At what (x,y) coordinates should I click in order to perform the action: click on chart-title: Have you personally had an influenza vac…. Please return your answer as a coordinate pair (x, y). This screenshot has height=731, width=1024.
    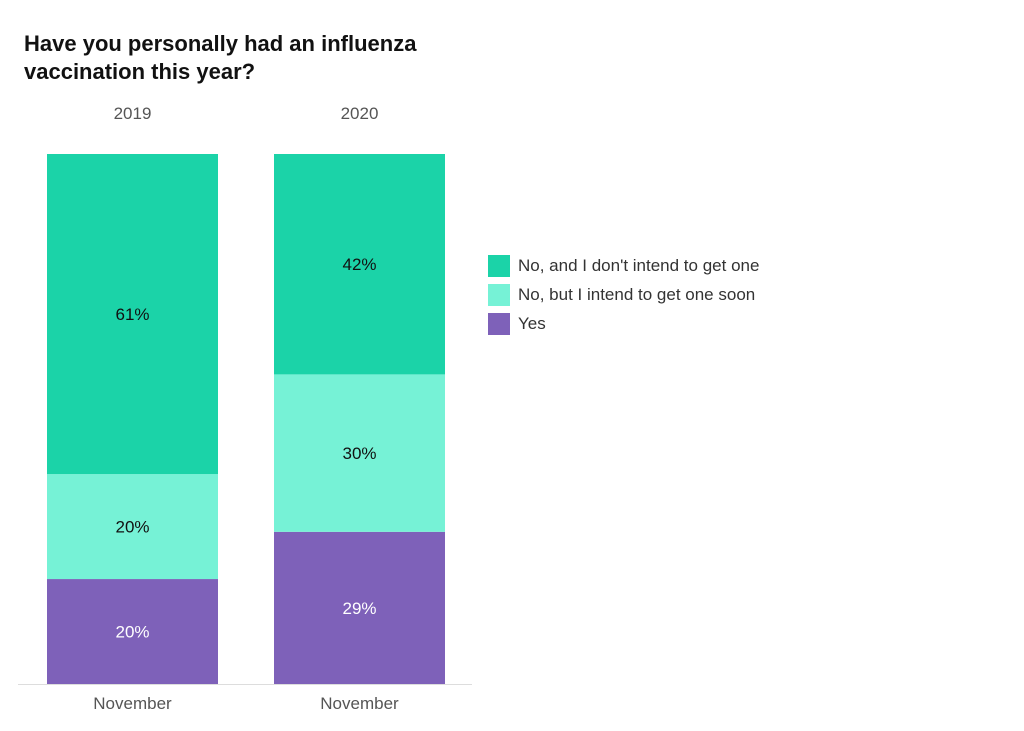
    Looking at the image, I should click on (220, 57).